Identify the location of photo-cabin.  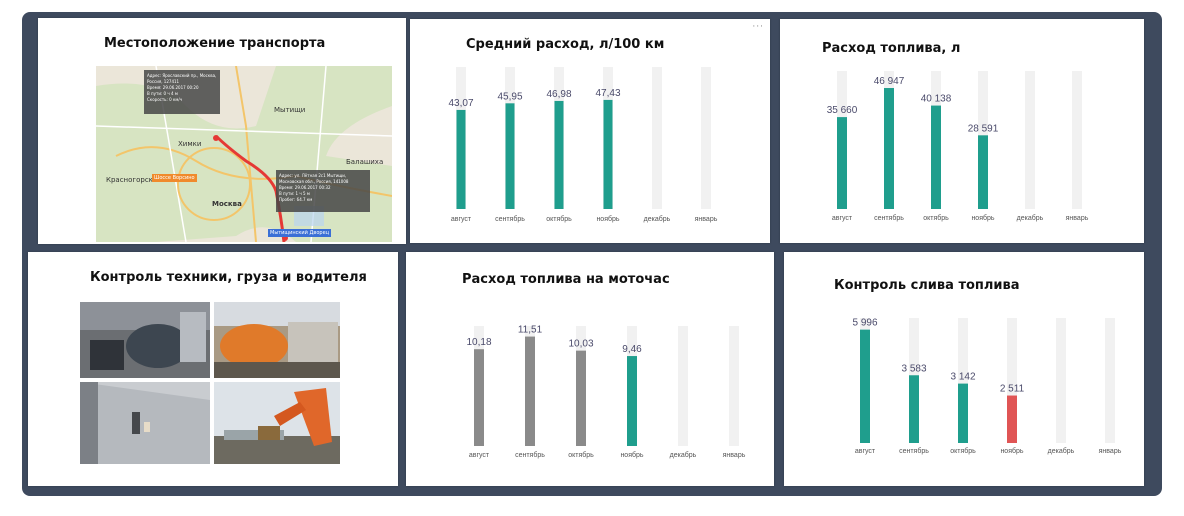
(145, 340).